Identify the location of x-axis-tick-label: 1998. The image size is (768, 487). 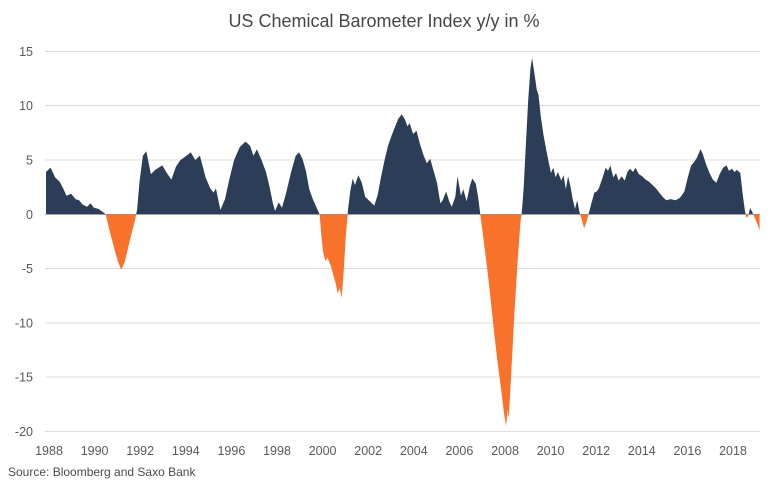
(277, 451).